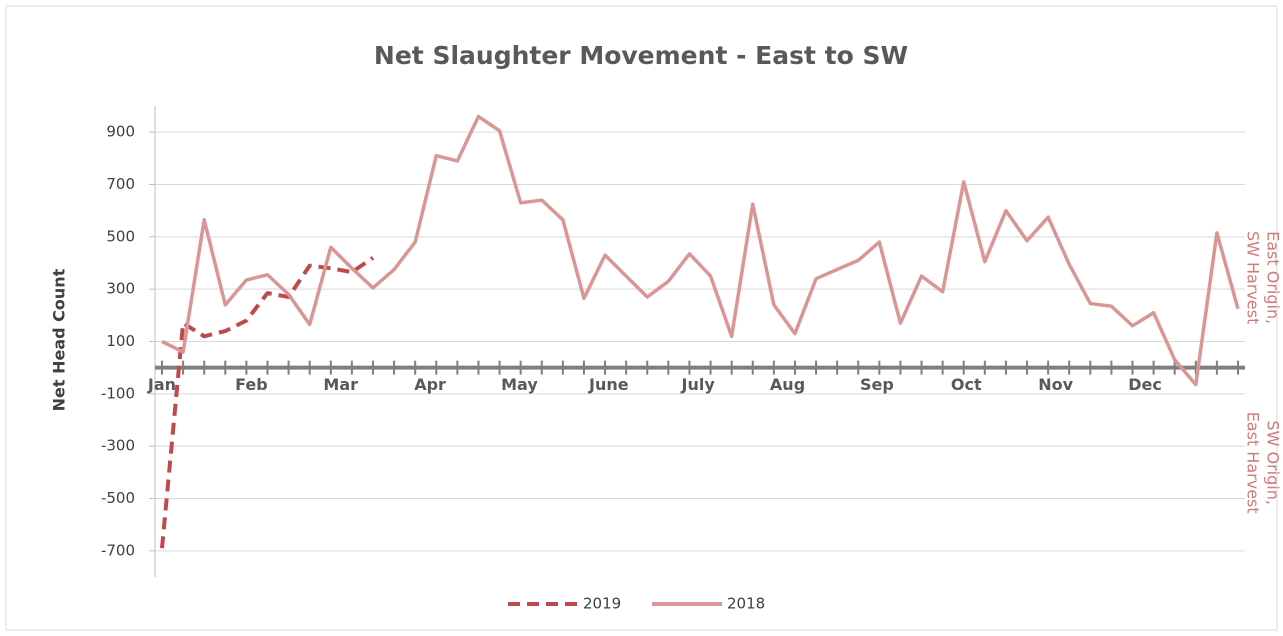 The image size is (1283, 636). I want to click on legend-label: 2019, so click(602, 604).